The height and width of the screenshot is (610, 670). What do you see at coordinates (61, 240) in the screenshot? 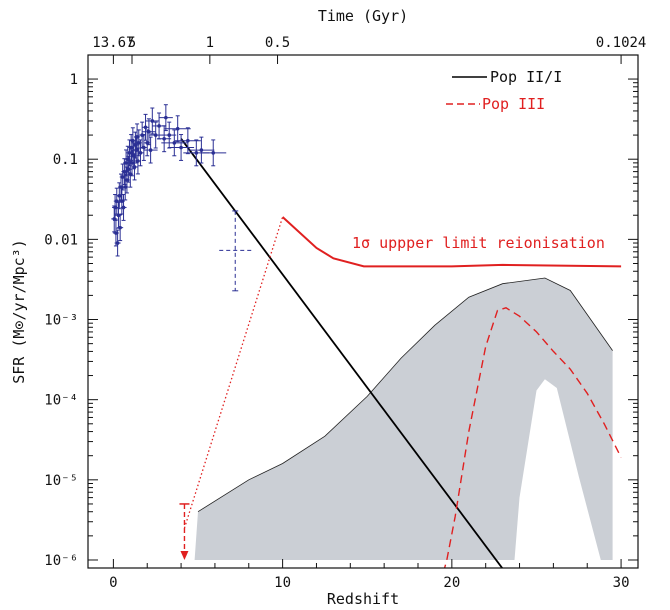
I see `y-tick-label: 0.01` at bounding box center [61, 240].